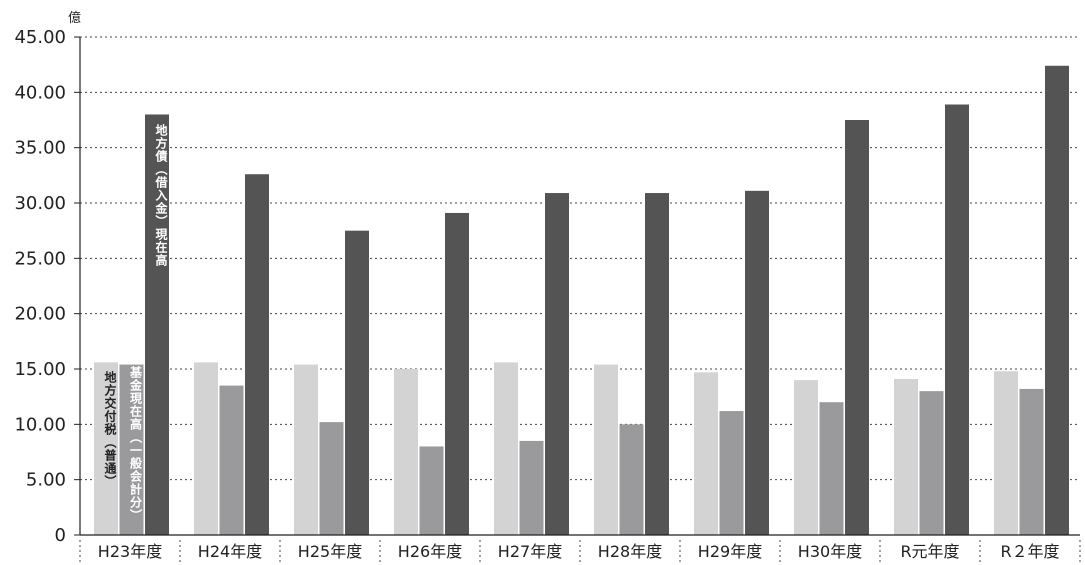 This screenshot has height=565, width=1085. Describe the element at coordinates (40, 369) in the screenshot. I see `y-tick-label: 15.00` at that location.